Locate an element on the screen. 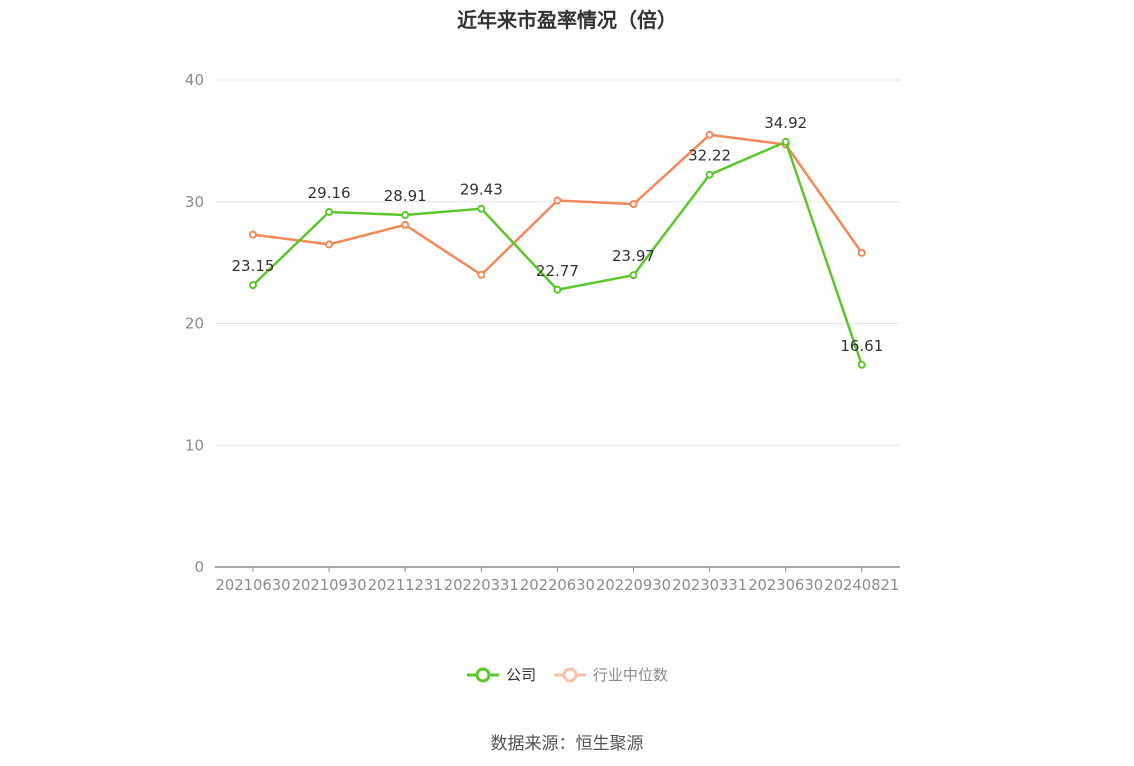  legend: 公司 行业中位数 is located at coordinates (567, 675).